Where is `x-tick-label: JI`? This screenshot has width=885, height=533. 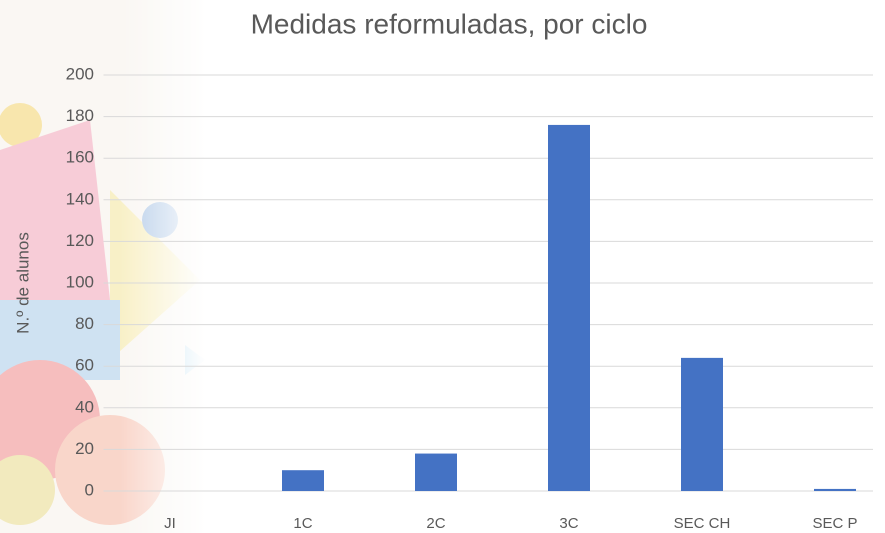 x-tick-label: JI is located at coordinates (170, 523).